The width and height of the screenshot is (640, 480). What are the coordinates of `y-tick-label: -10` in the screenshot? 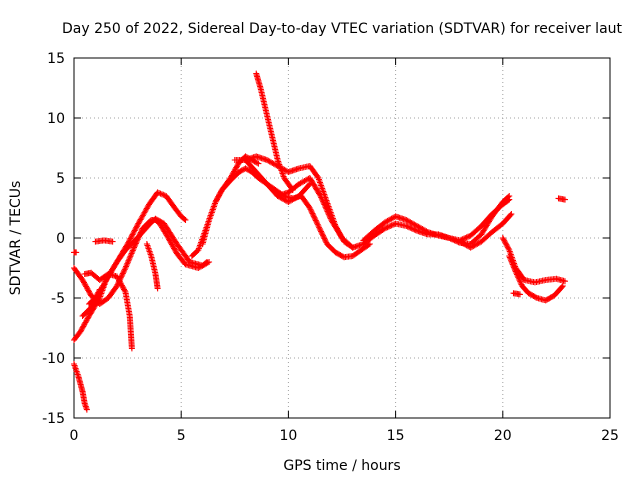 It's located at (53, 359).